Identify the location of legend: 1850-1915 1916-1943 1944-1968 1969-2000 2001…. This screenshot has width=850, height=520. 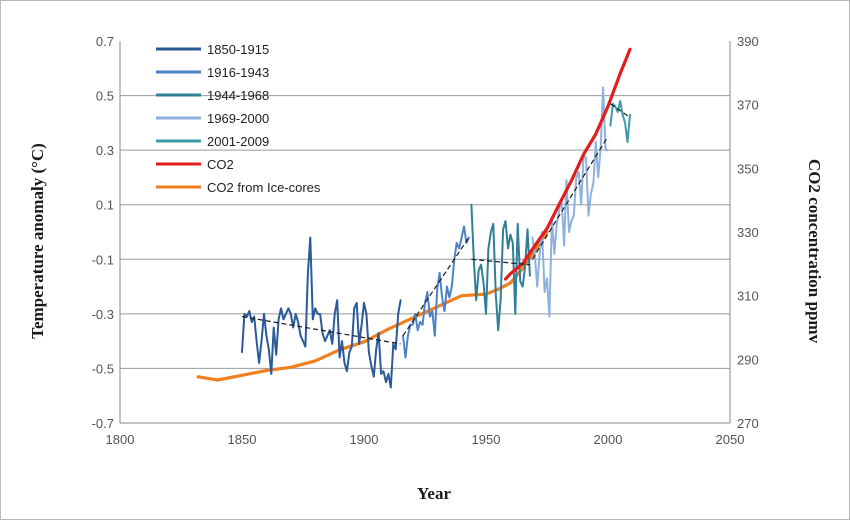
(238, 118).